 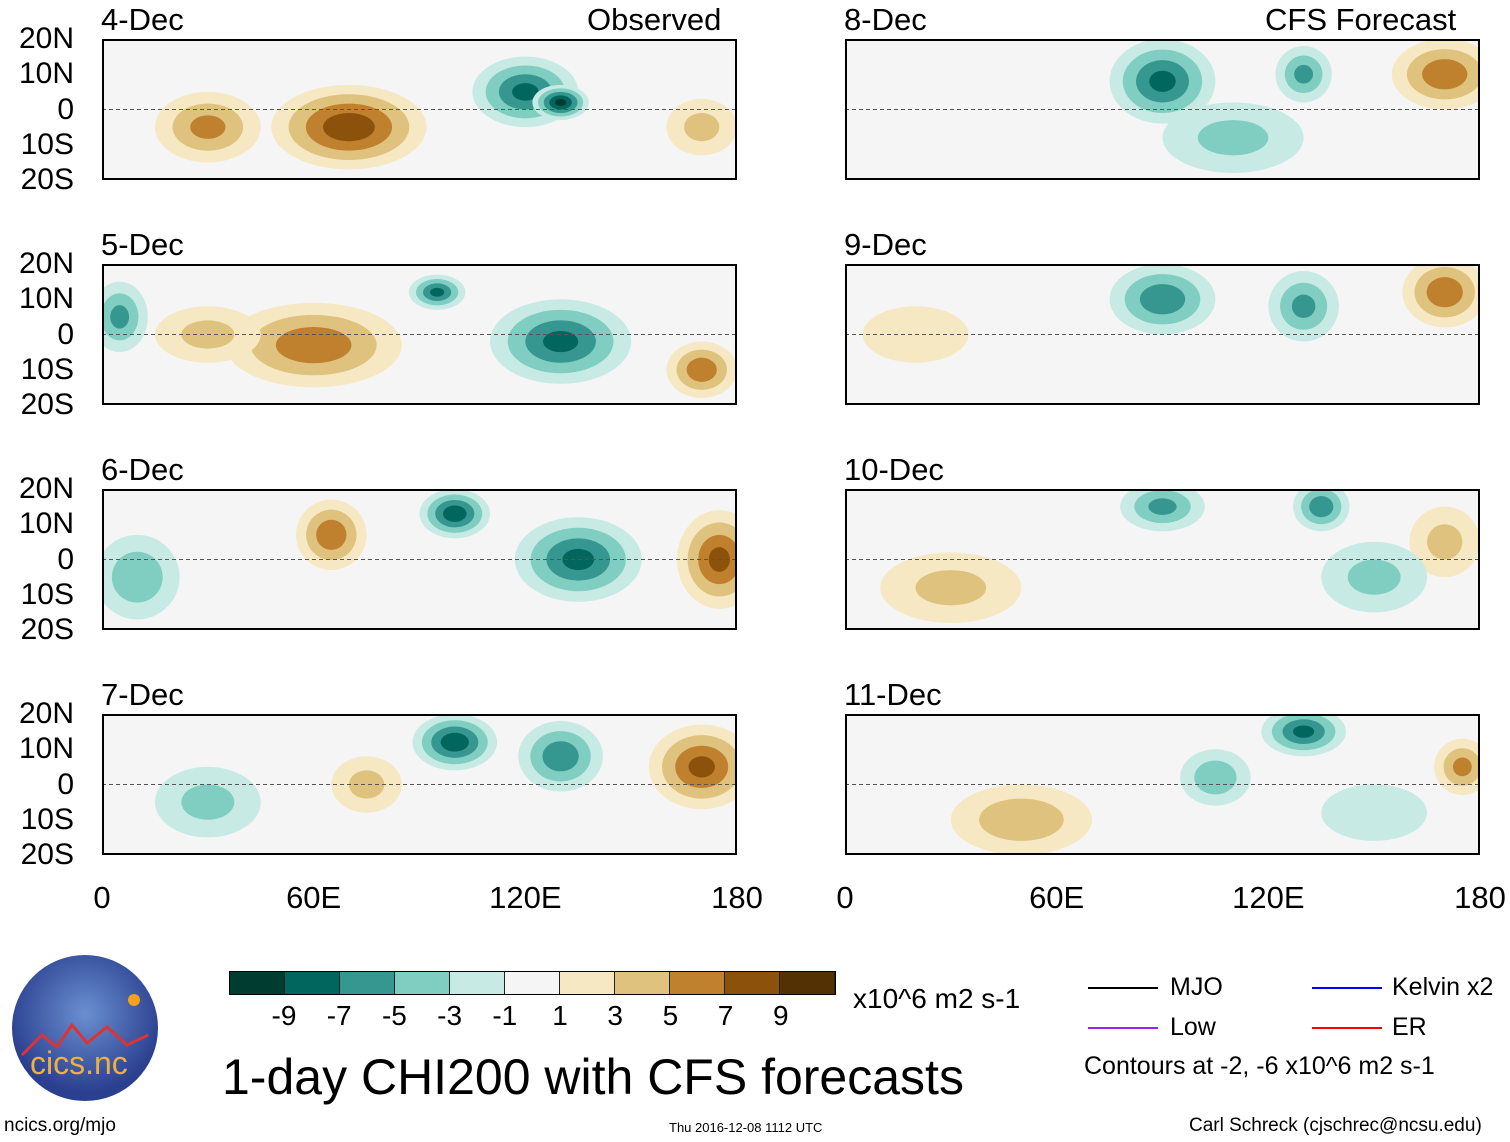 What do you see at coordinates (885, 244) in the screenshot?
I see `panel-date: 9-Dec` at bounding box center [885, 244].